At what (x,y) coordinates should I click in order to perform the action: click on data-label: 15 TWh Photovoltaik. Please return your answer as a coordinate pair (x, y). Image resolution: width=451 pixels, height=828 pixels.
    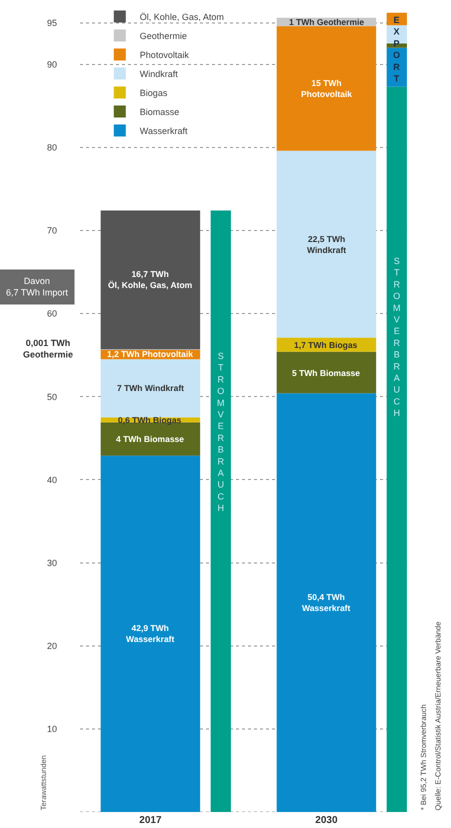
    Looking at the image, I should click on (326, 89).